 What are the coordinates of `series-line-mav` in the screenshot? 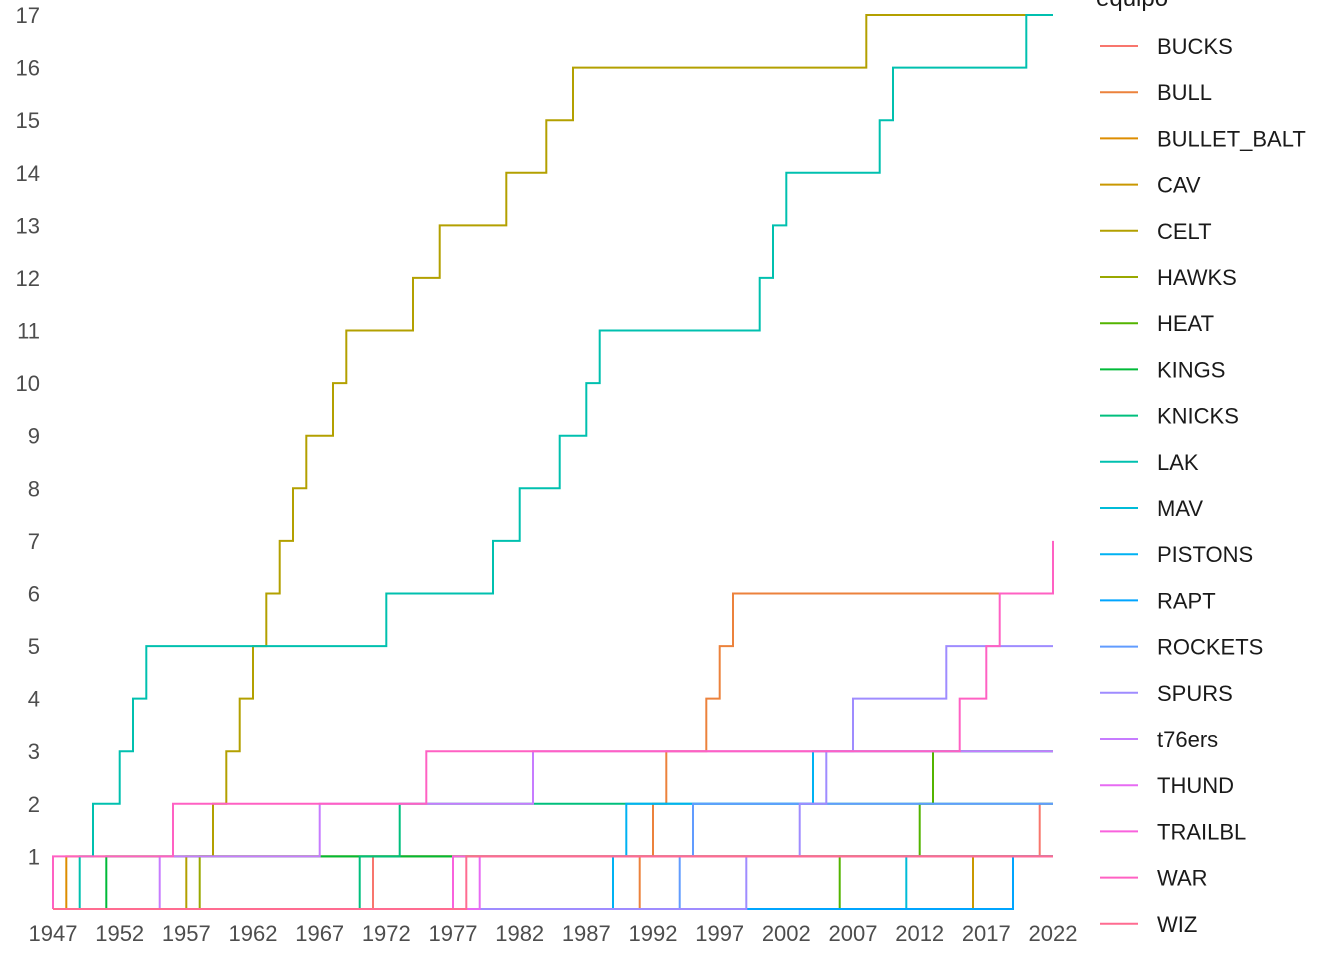 It's located at (553, 882).